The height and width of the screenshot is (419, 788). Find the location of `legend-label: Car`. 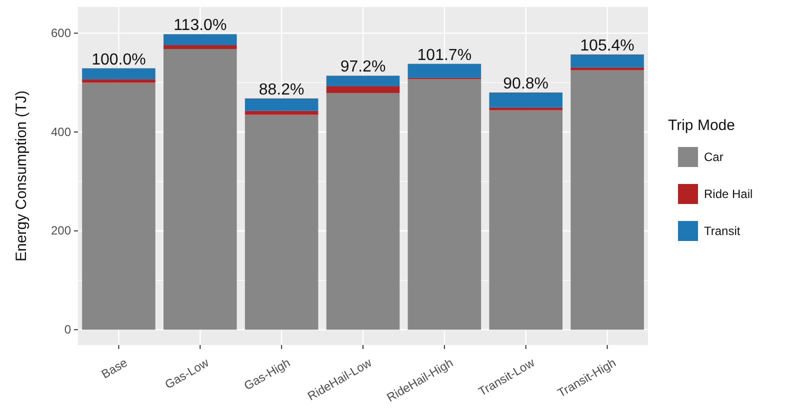

legend-label: Car is located at coordinates (714, 157).